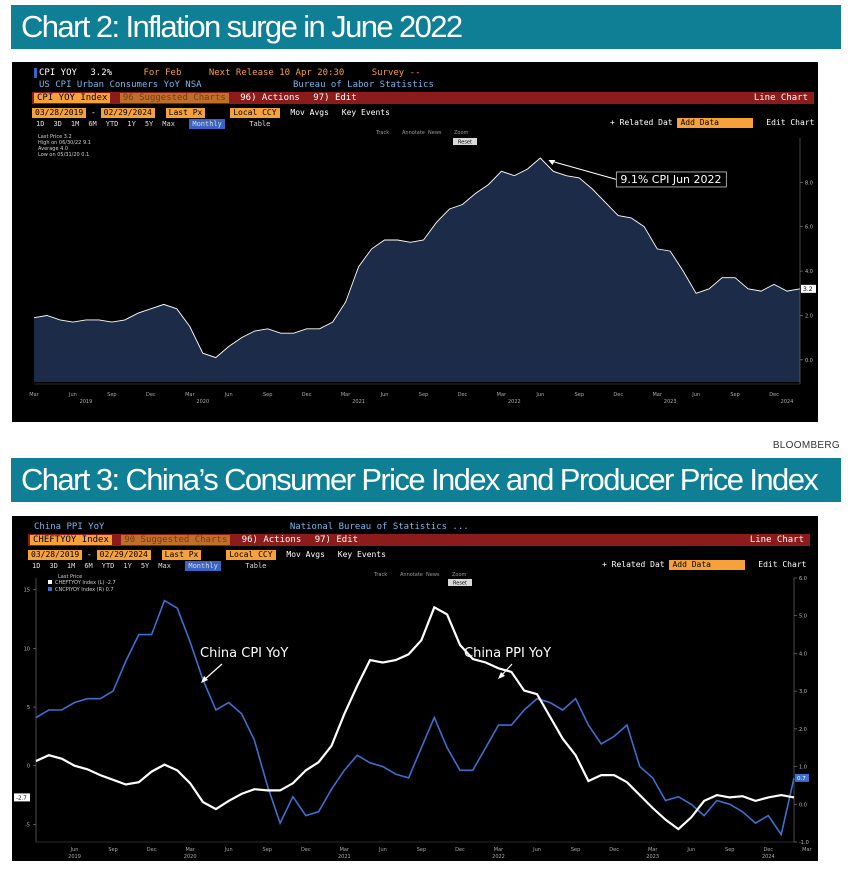 Image resolution: width=856 pixels, height=882 pixels. I want to click on chart3-annotation-cpi: China CPI YoY, so click(244, 653).